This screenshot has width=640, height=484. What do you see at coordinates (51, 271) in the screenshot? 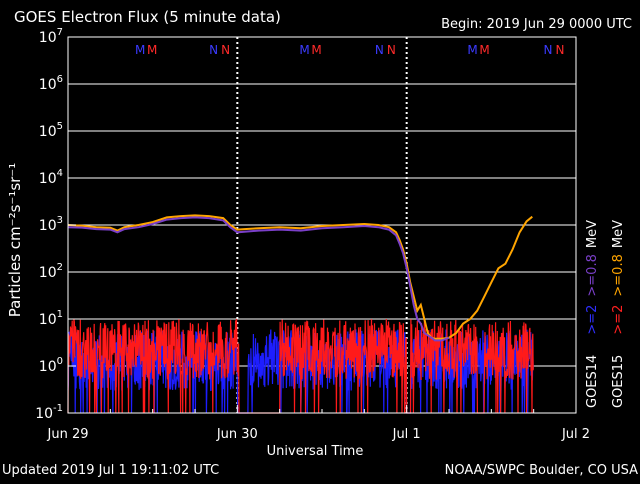
I see `y-tick-label: 10²` at bounding box center [51, 271].